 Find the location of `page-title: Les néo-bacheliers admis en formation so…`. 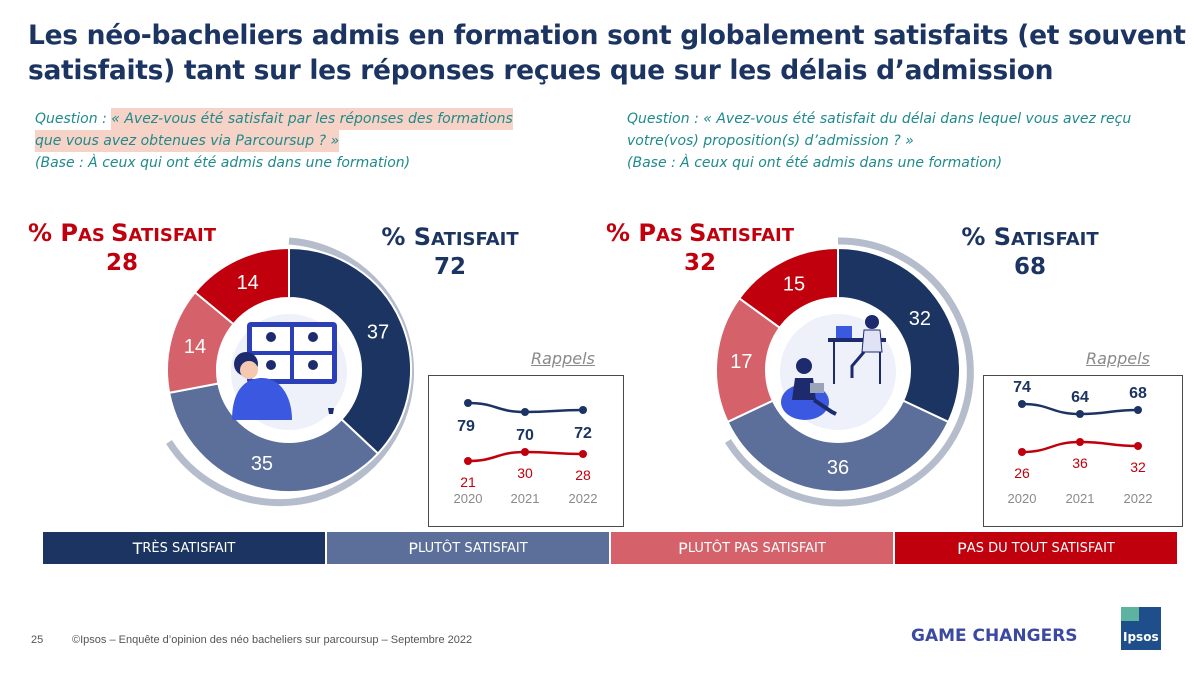

page-title: Les néo-bacheliers admis en formation so… is located at coordinates (611, 53).